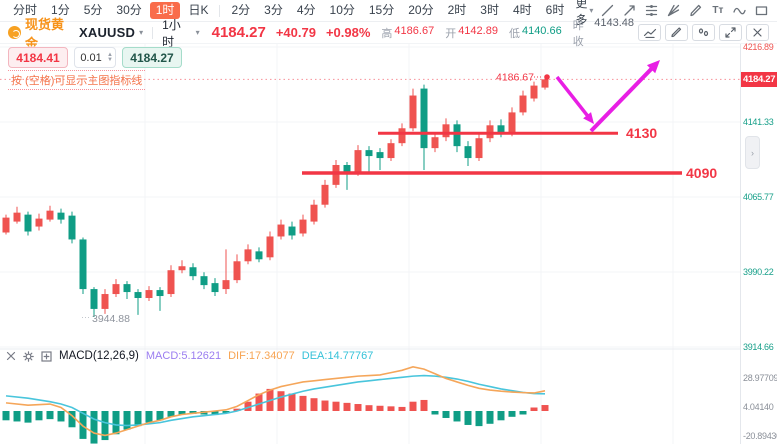 The width and height of the screenshot is (777, 444). Describe the element at coordinates (588, 118) in the screenshot. I see `down-arrow-head` at that location.